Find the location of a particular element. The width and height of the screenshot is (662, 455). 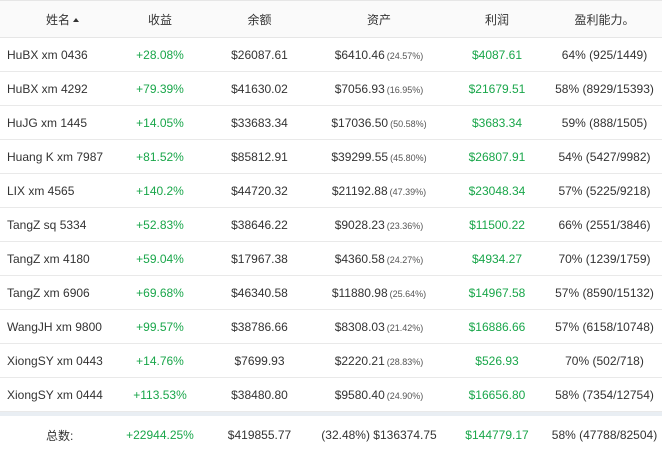

win-rate-value: 70% (1239/1759) is located at coordinates (604, 258).